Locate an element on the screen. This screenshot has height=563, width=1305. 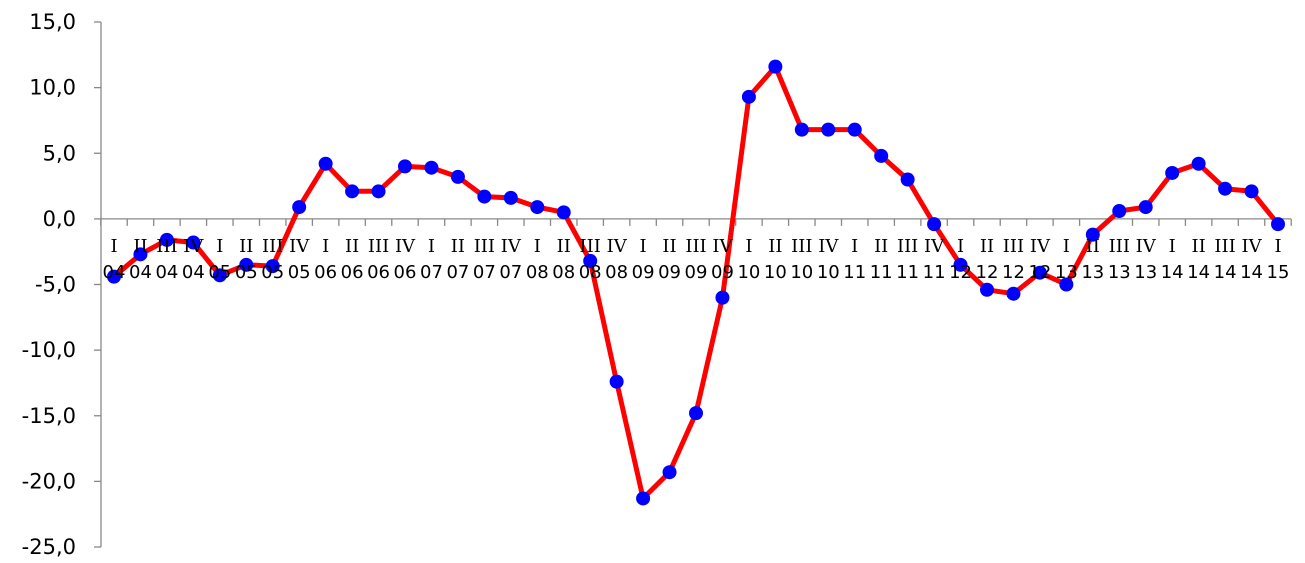
y-tick-label: -20,0 is located at coordinates (49, 481).